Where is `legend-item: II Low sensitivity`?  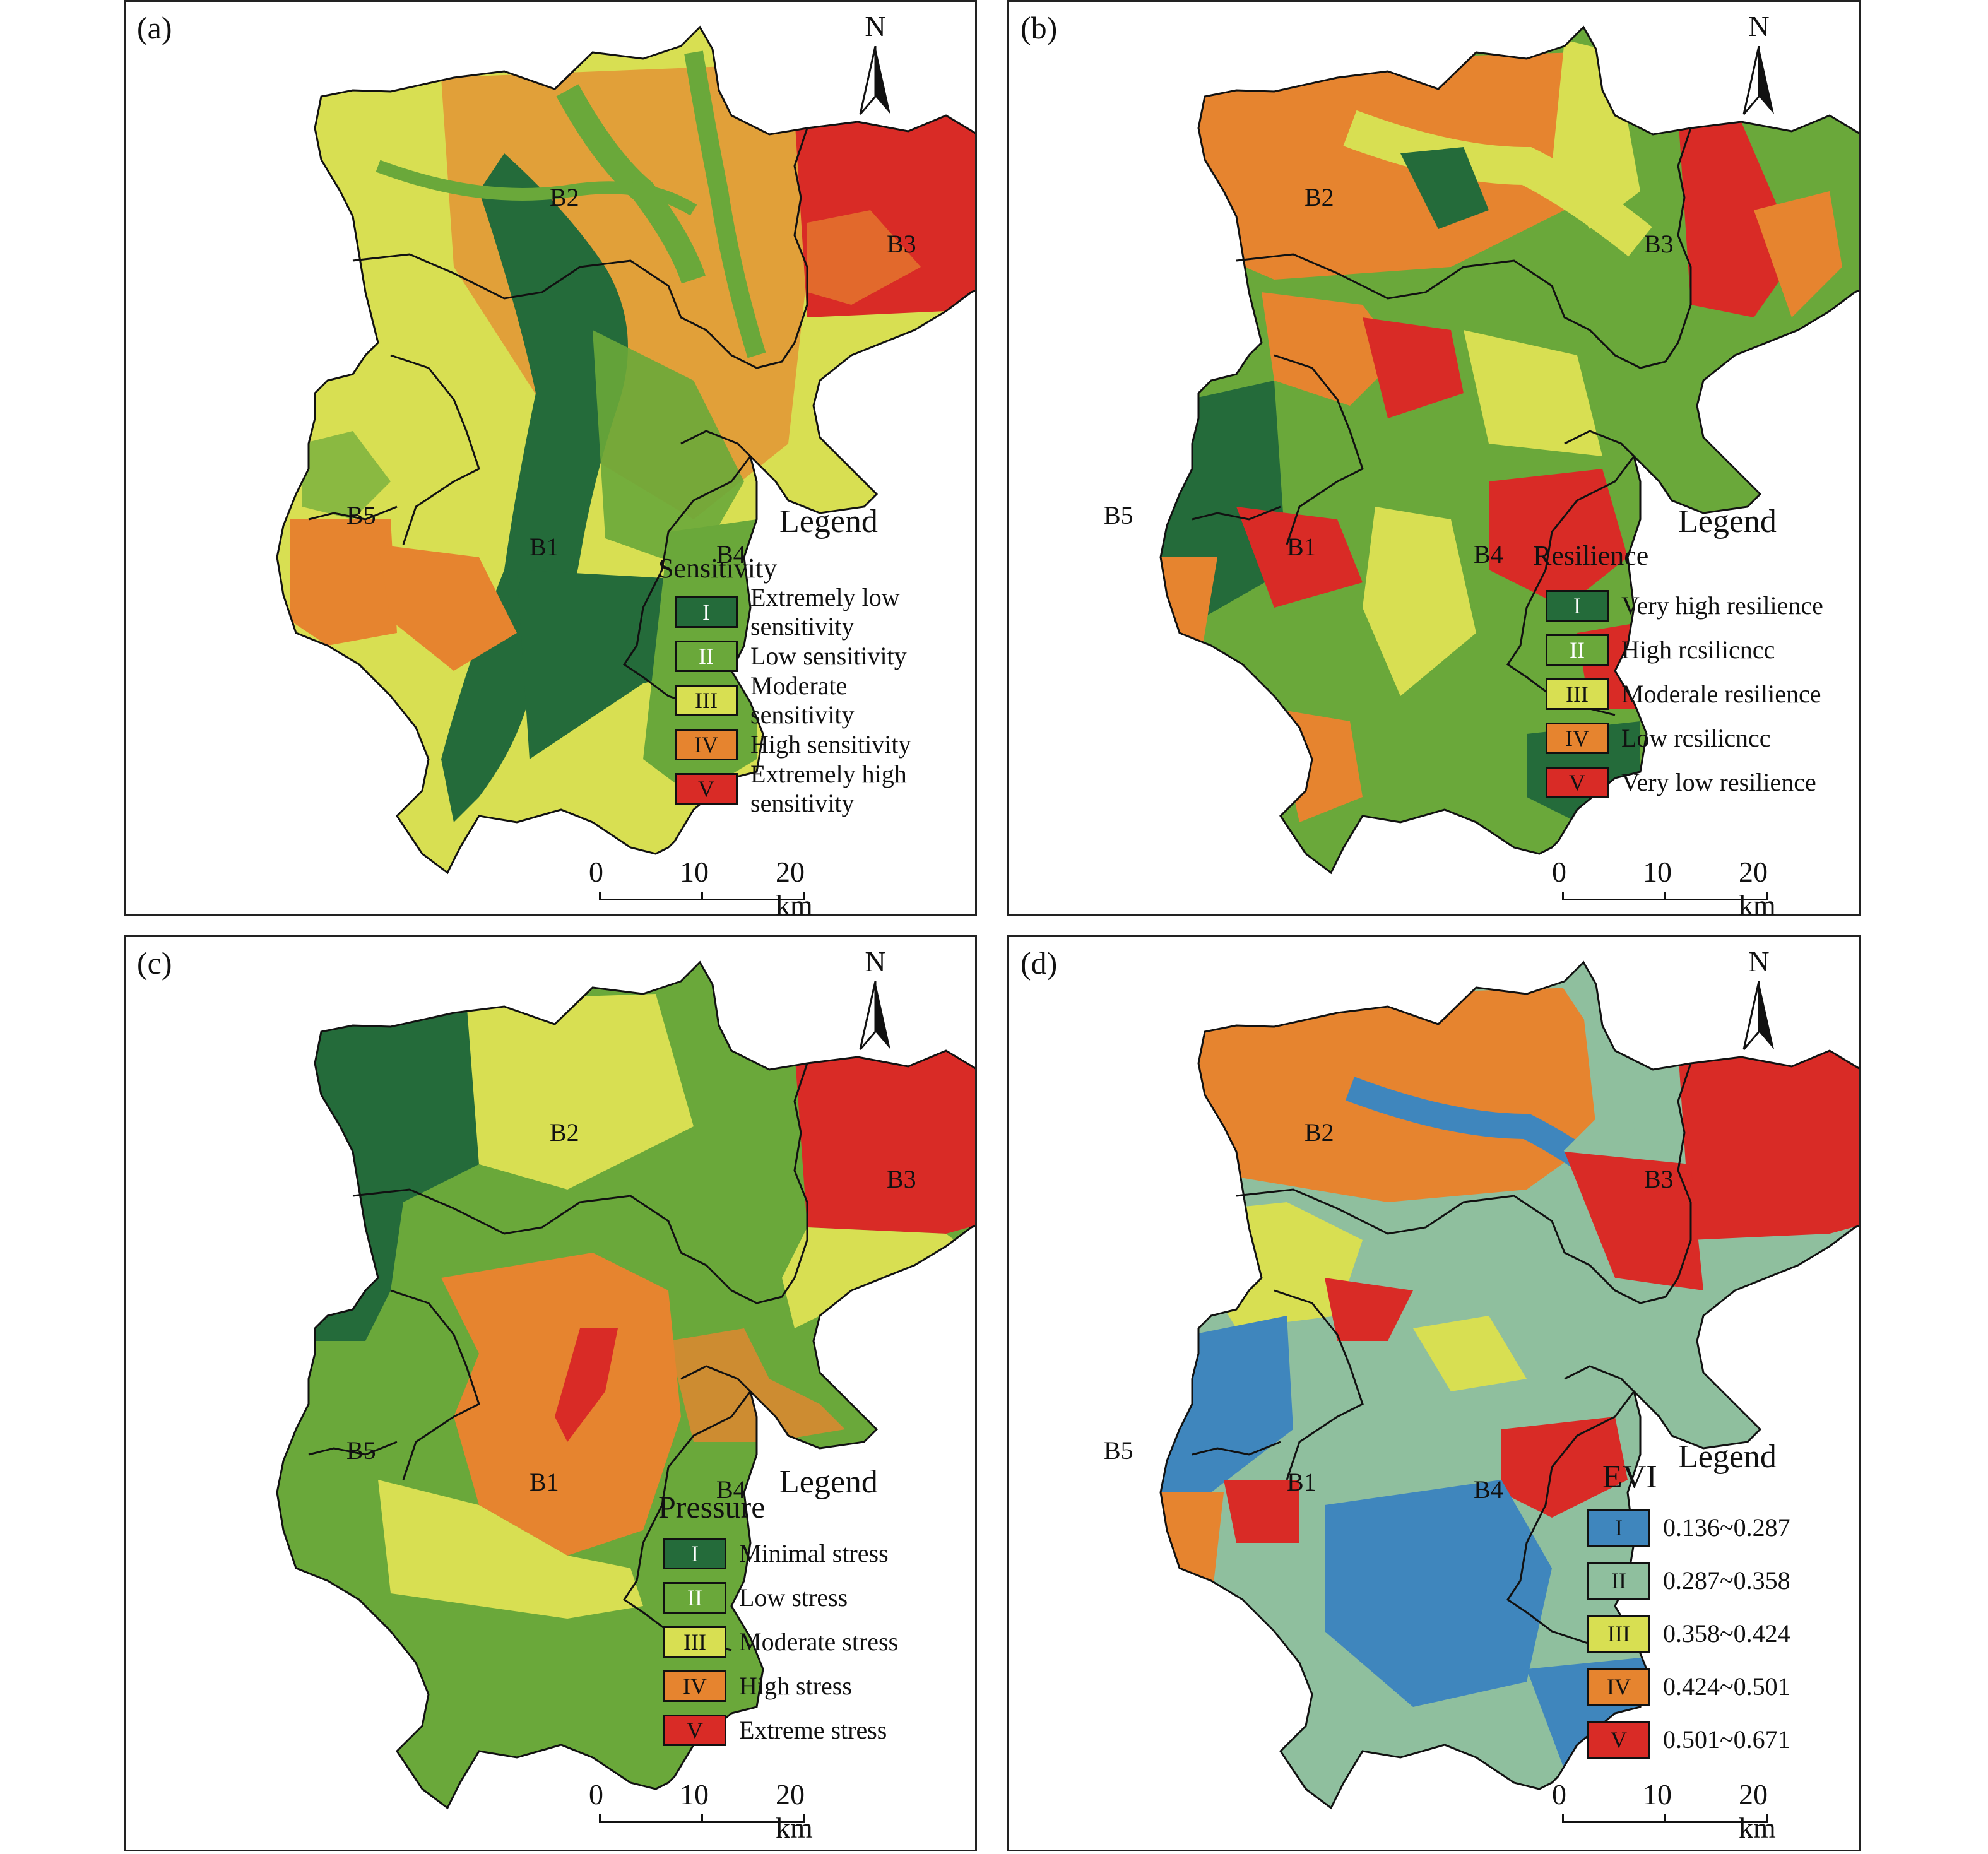
legend-item: II Low sensitivity is located at coordinates (817, 656).